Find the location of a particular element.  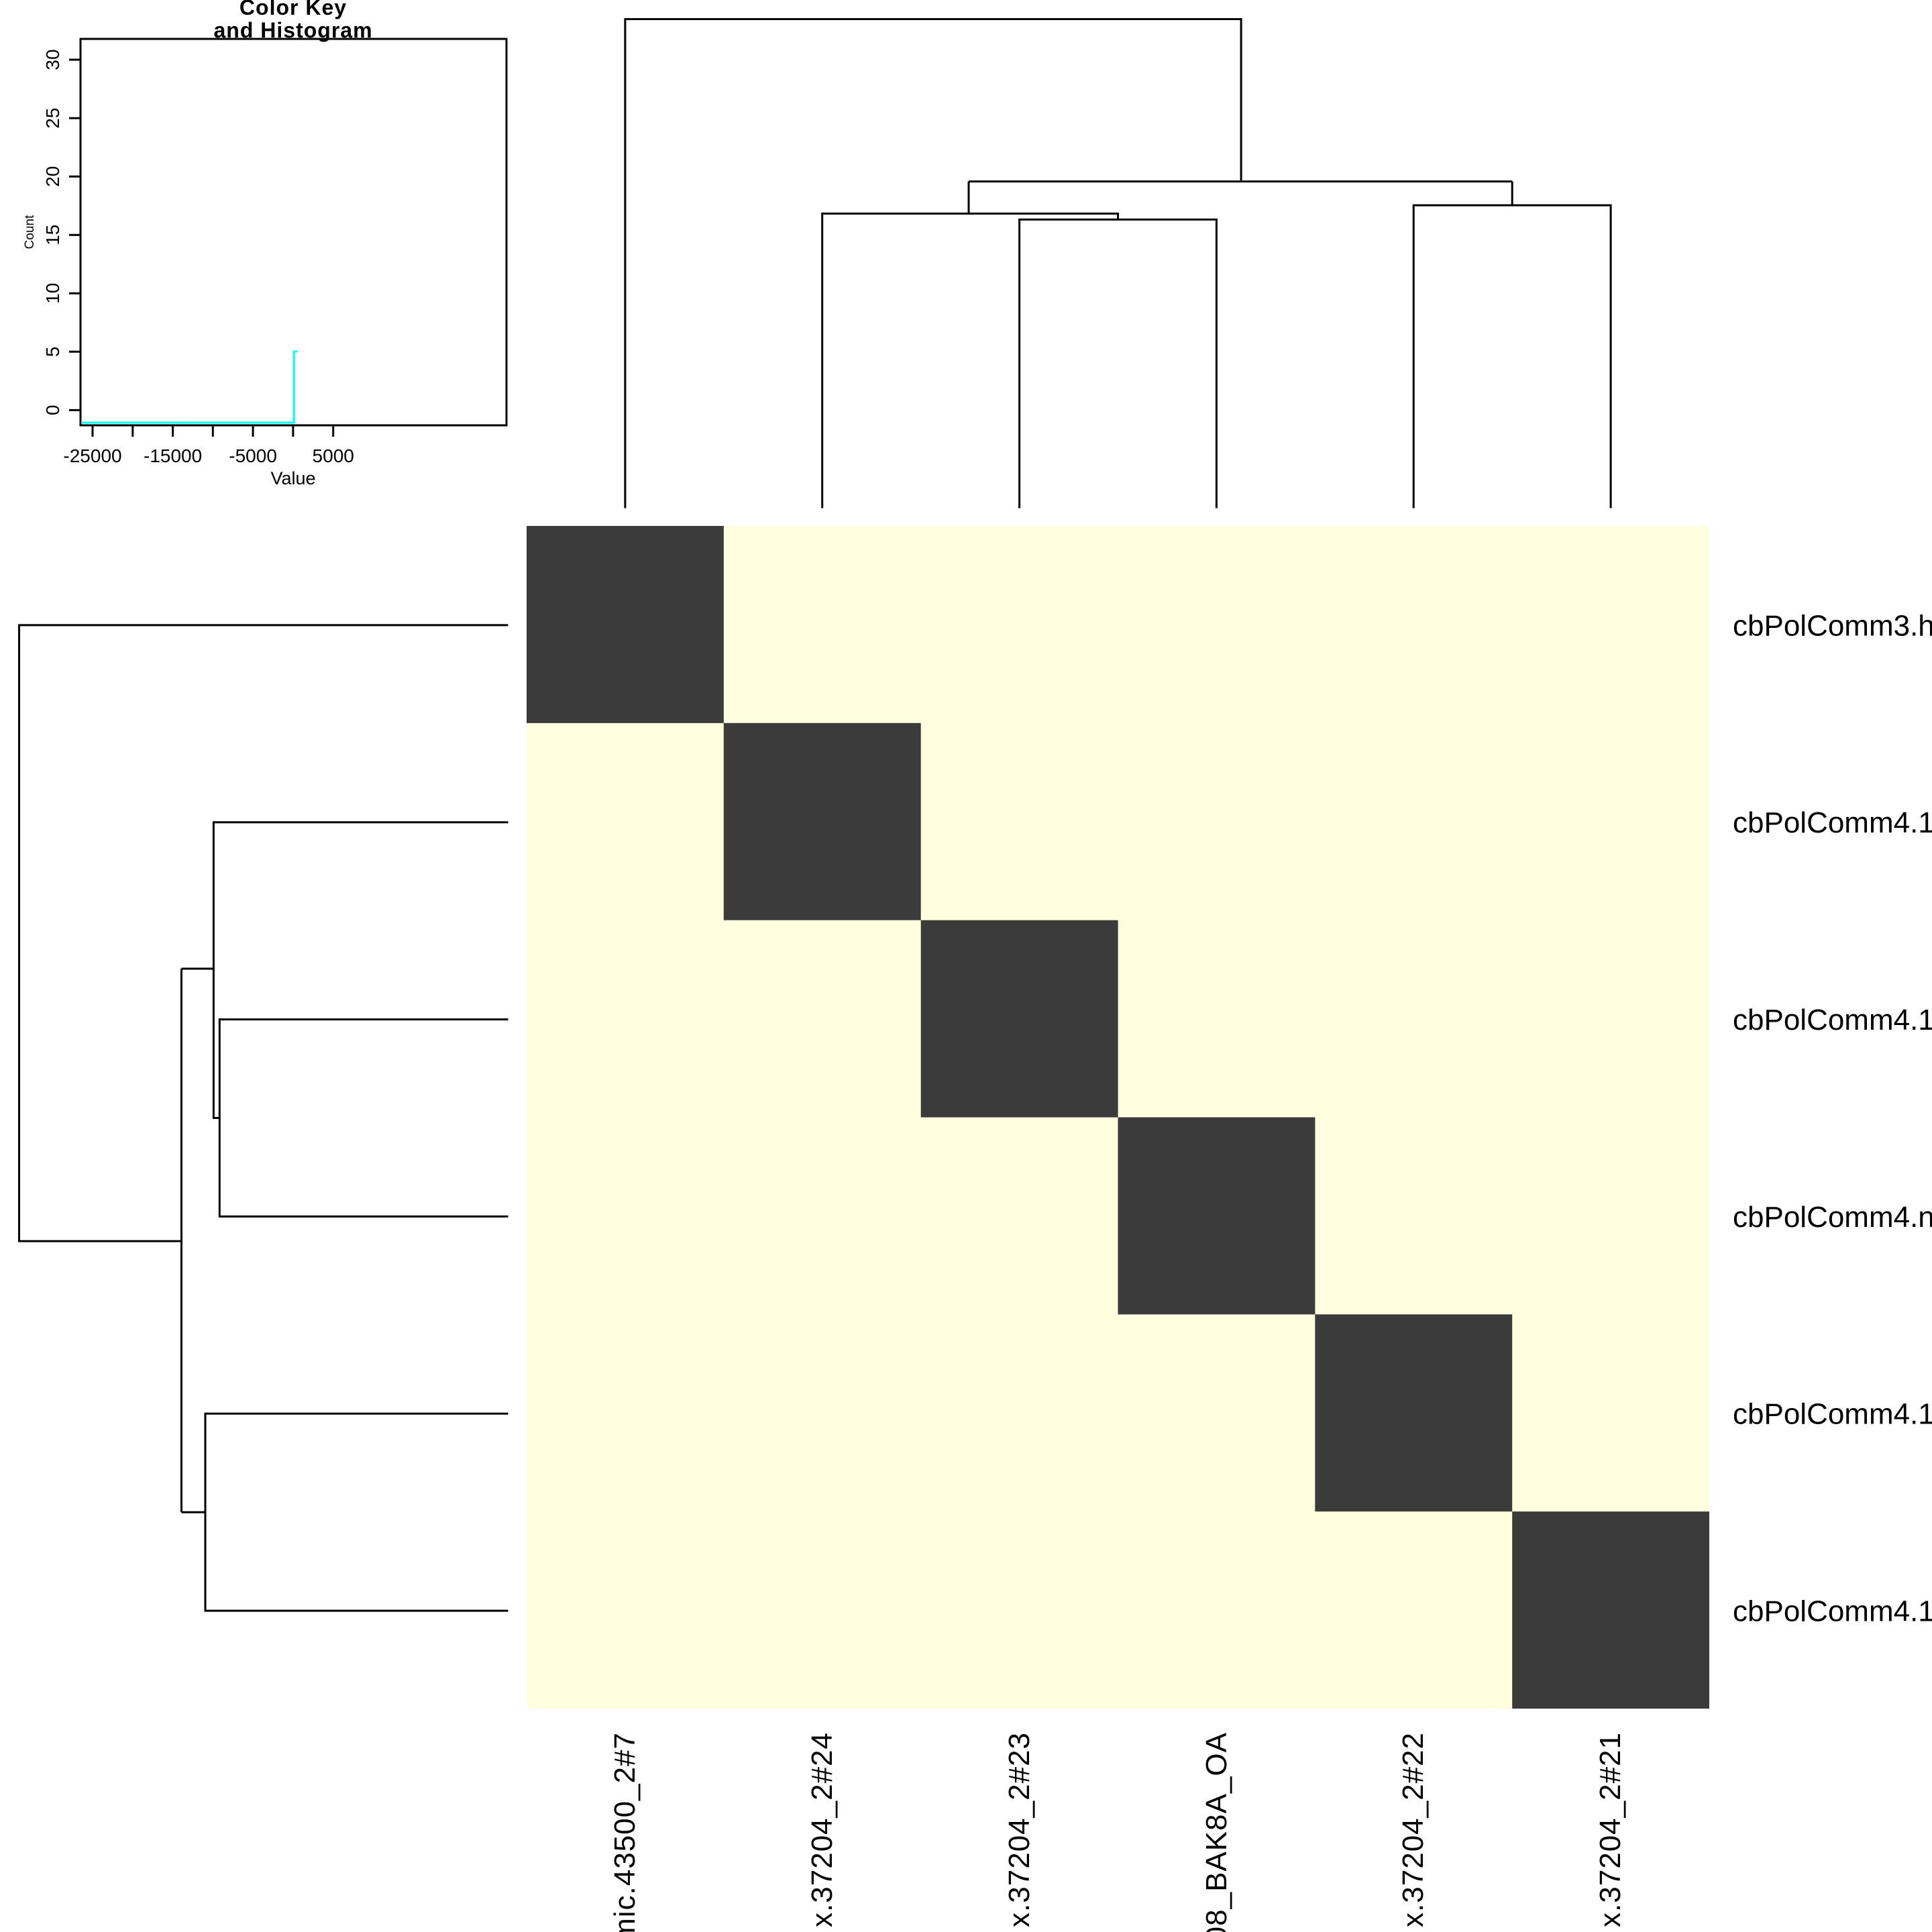

svg-text: 15 is located at coordinates (52, 235).